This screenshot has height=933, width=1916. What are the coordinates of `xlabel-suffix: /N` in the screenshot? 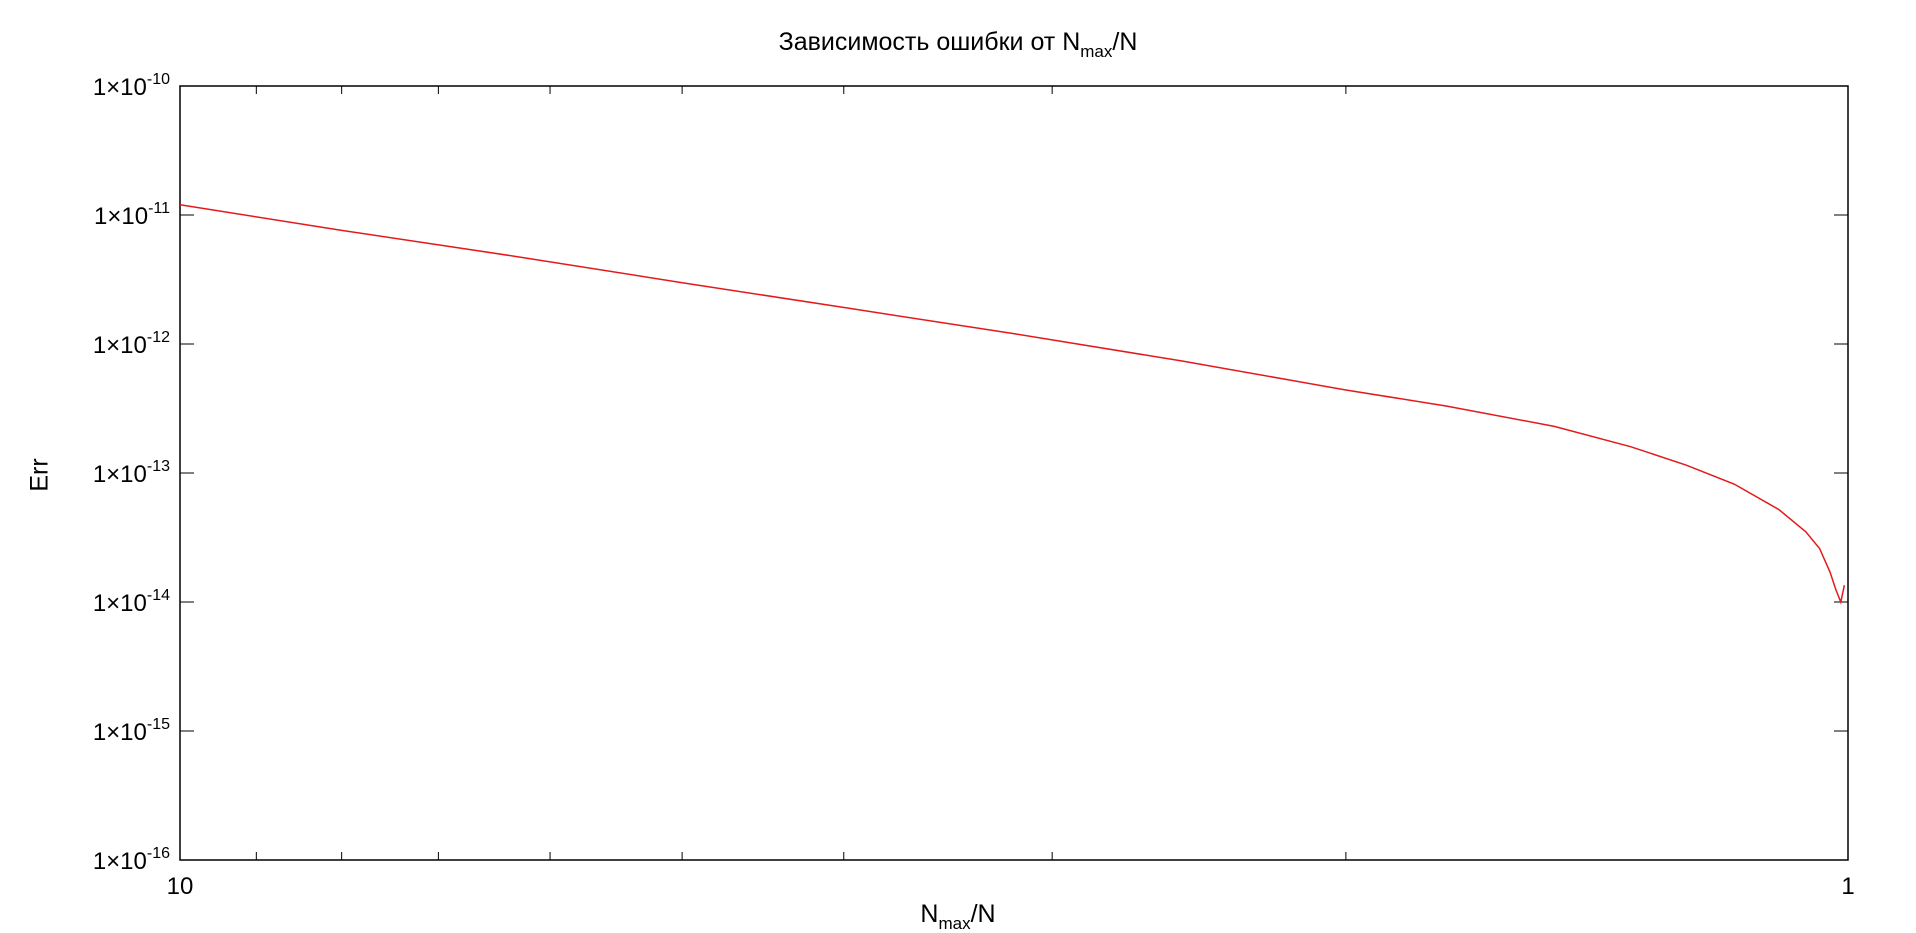 It's located at (983, 914).